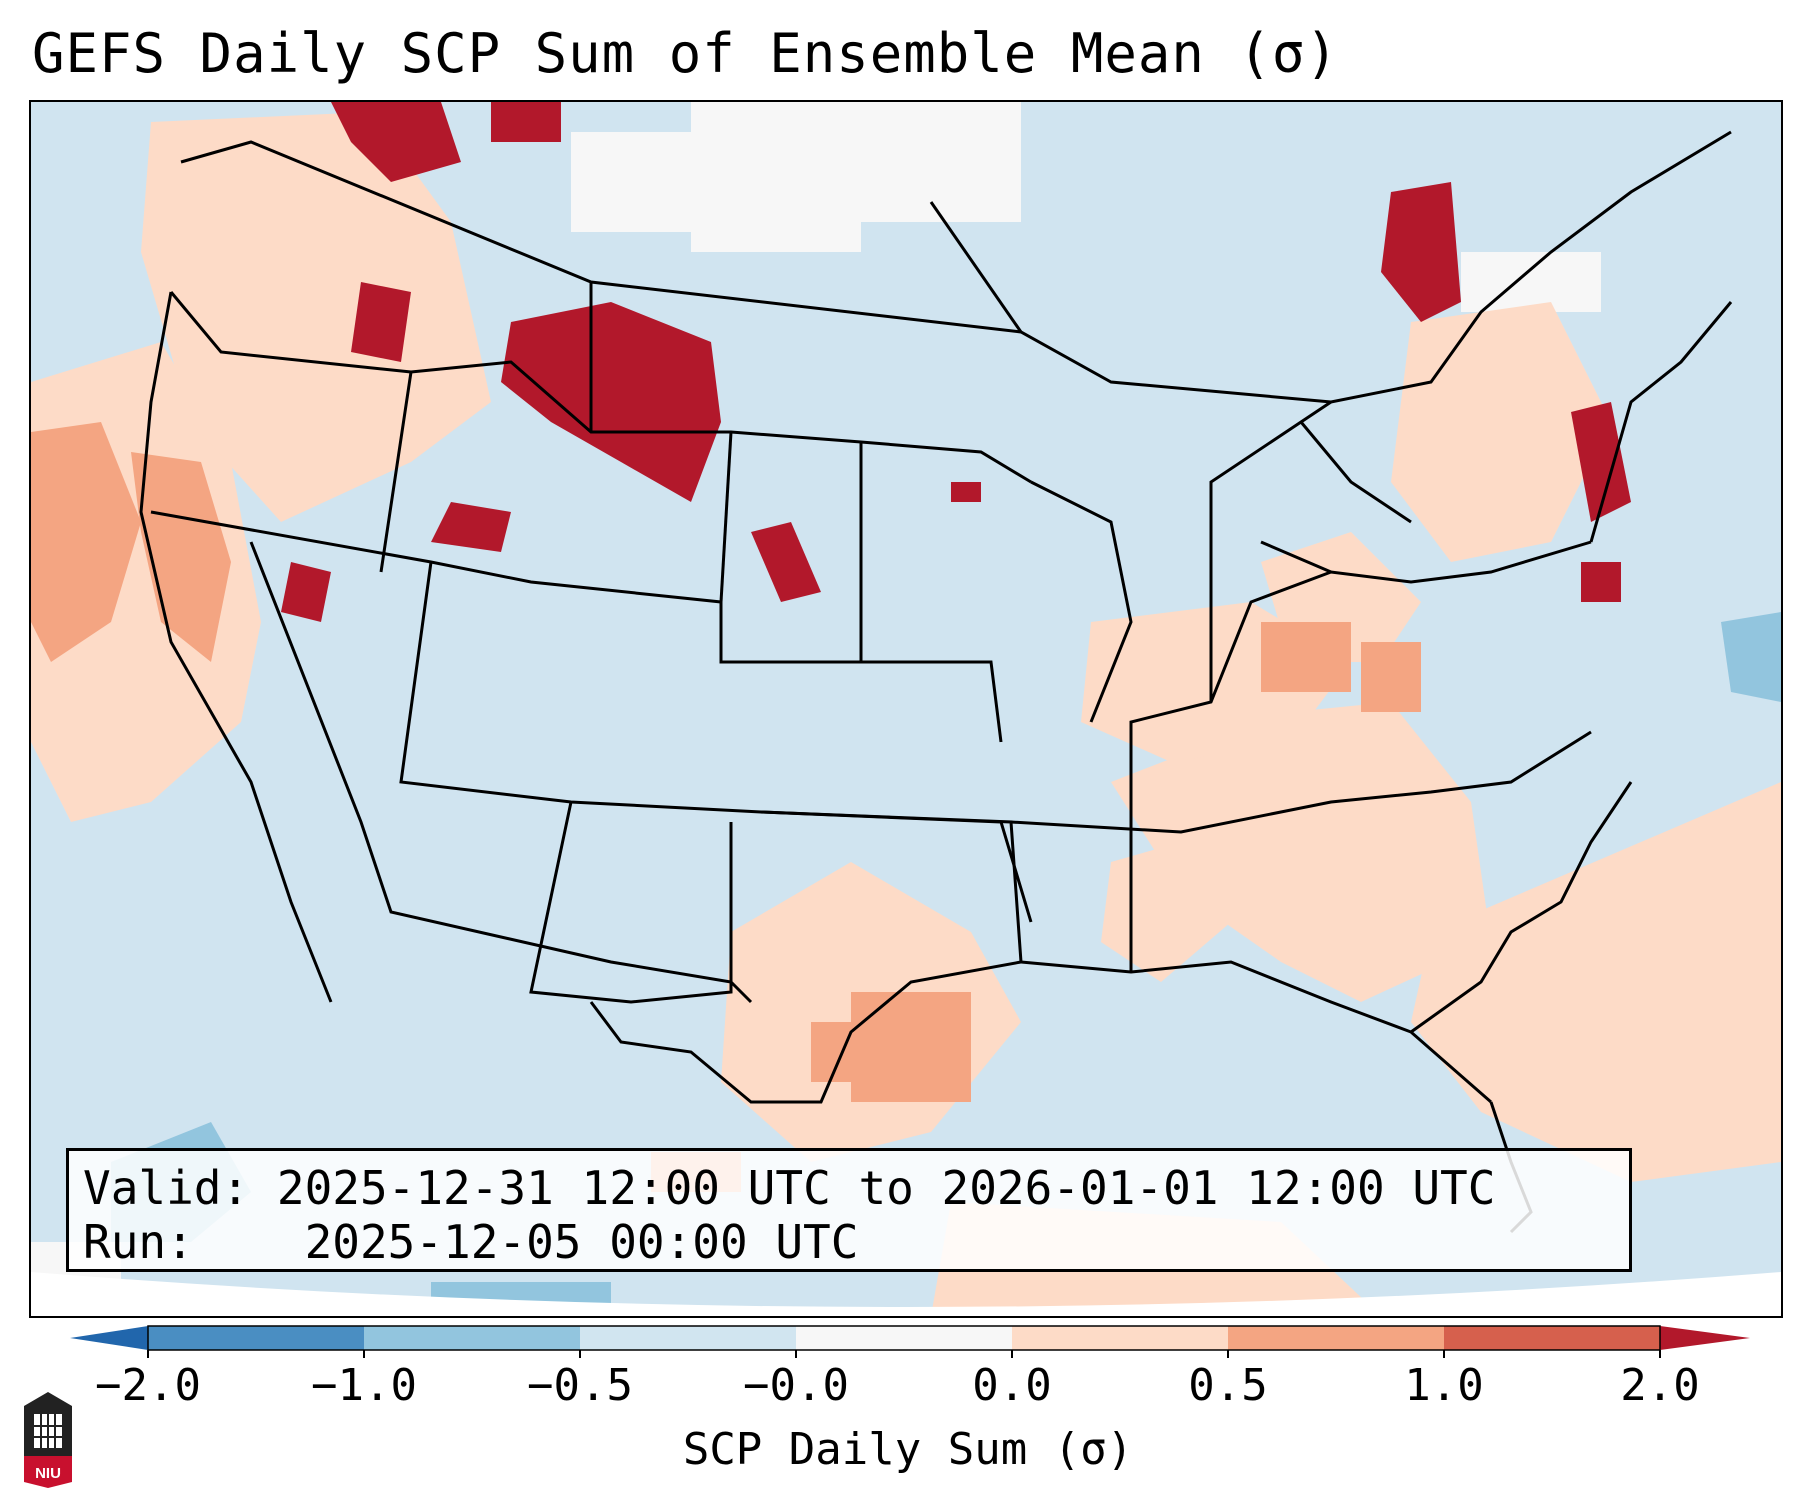 Image resolution: width=1803 pixels, height=1506 pixels. What do you see at coordinates (48, 1438) in the screenshot?
I see `niu-logo: NIU` at bounding box center [48, 1438].